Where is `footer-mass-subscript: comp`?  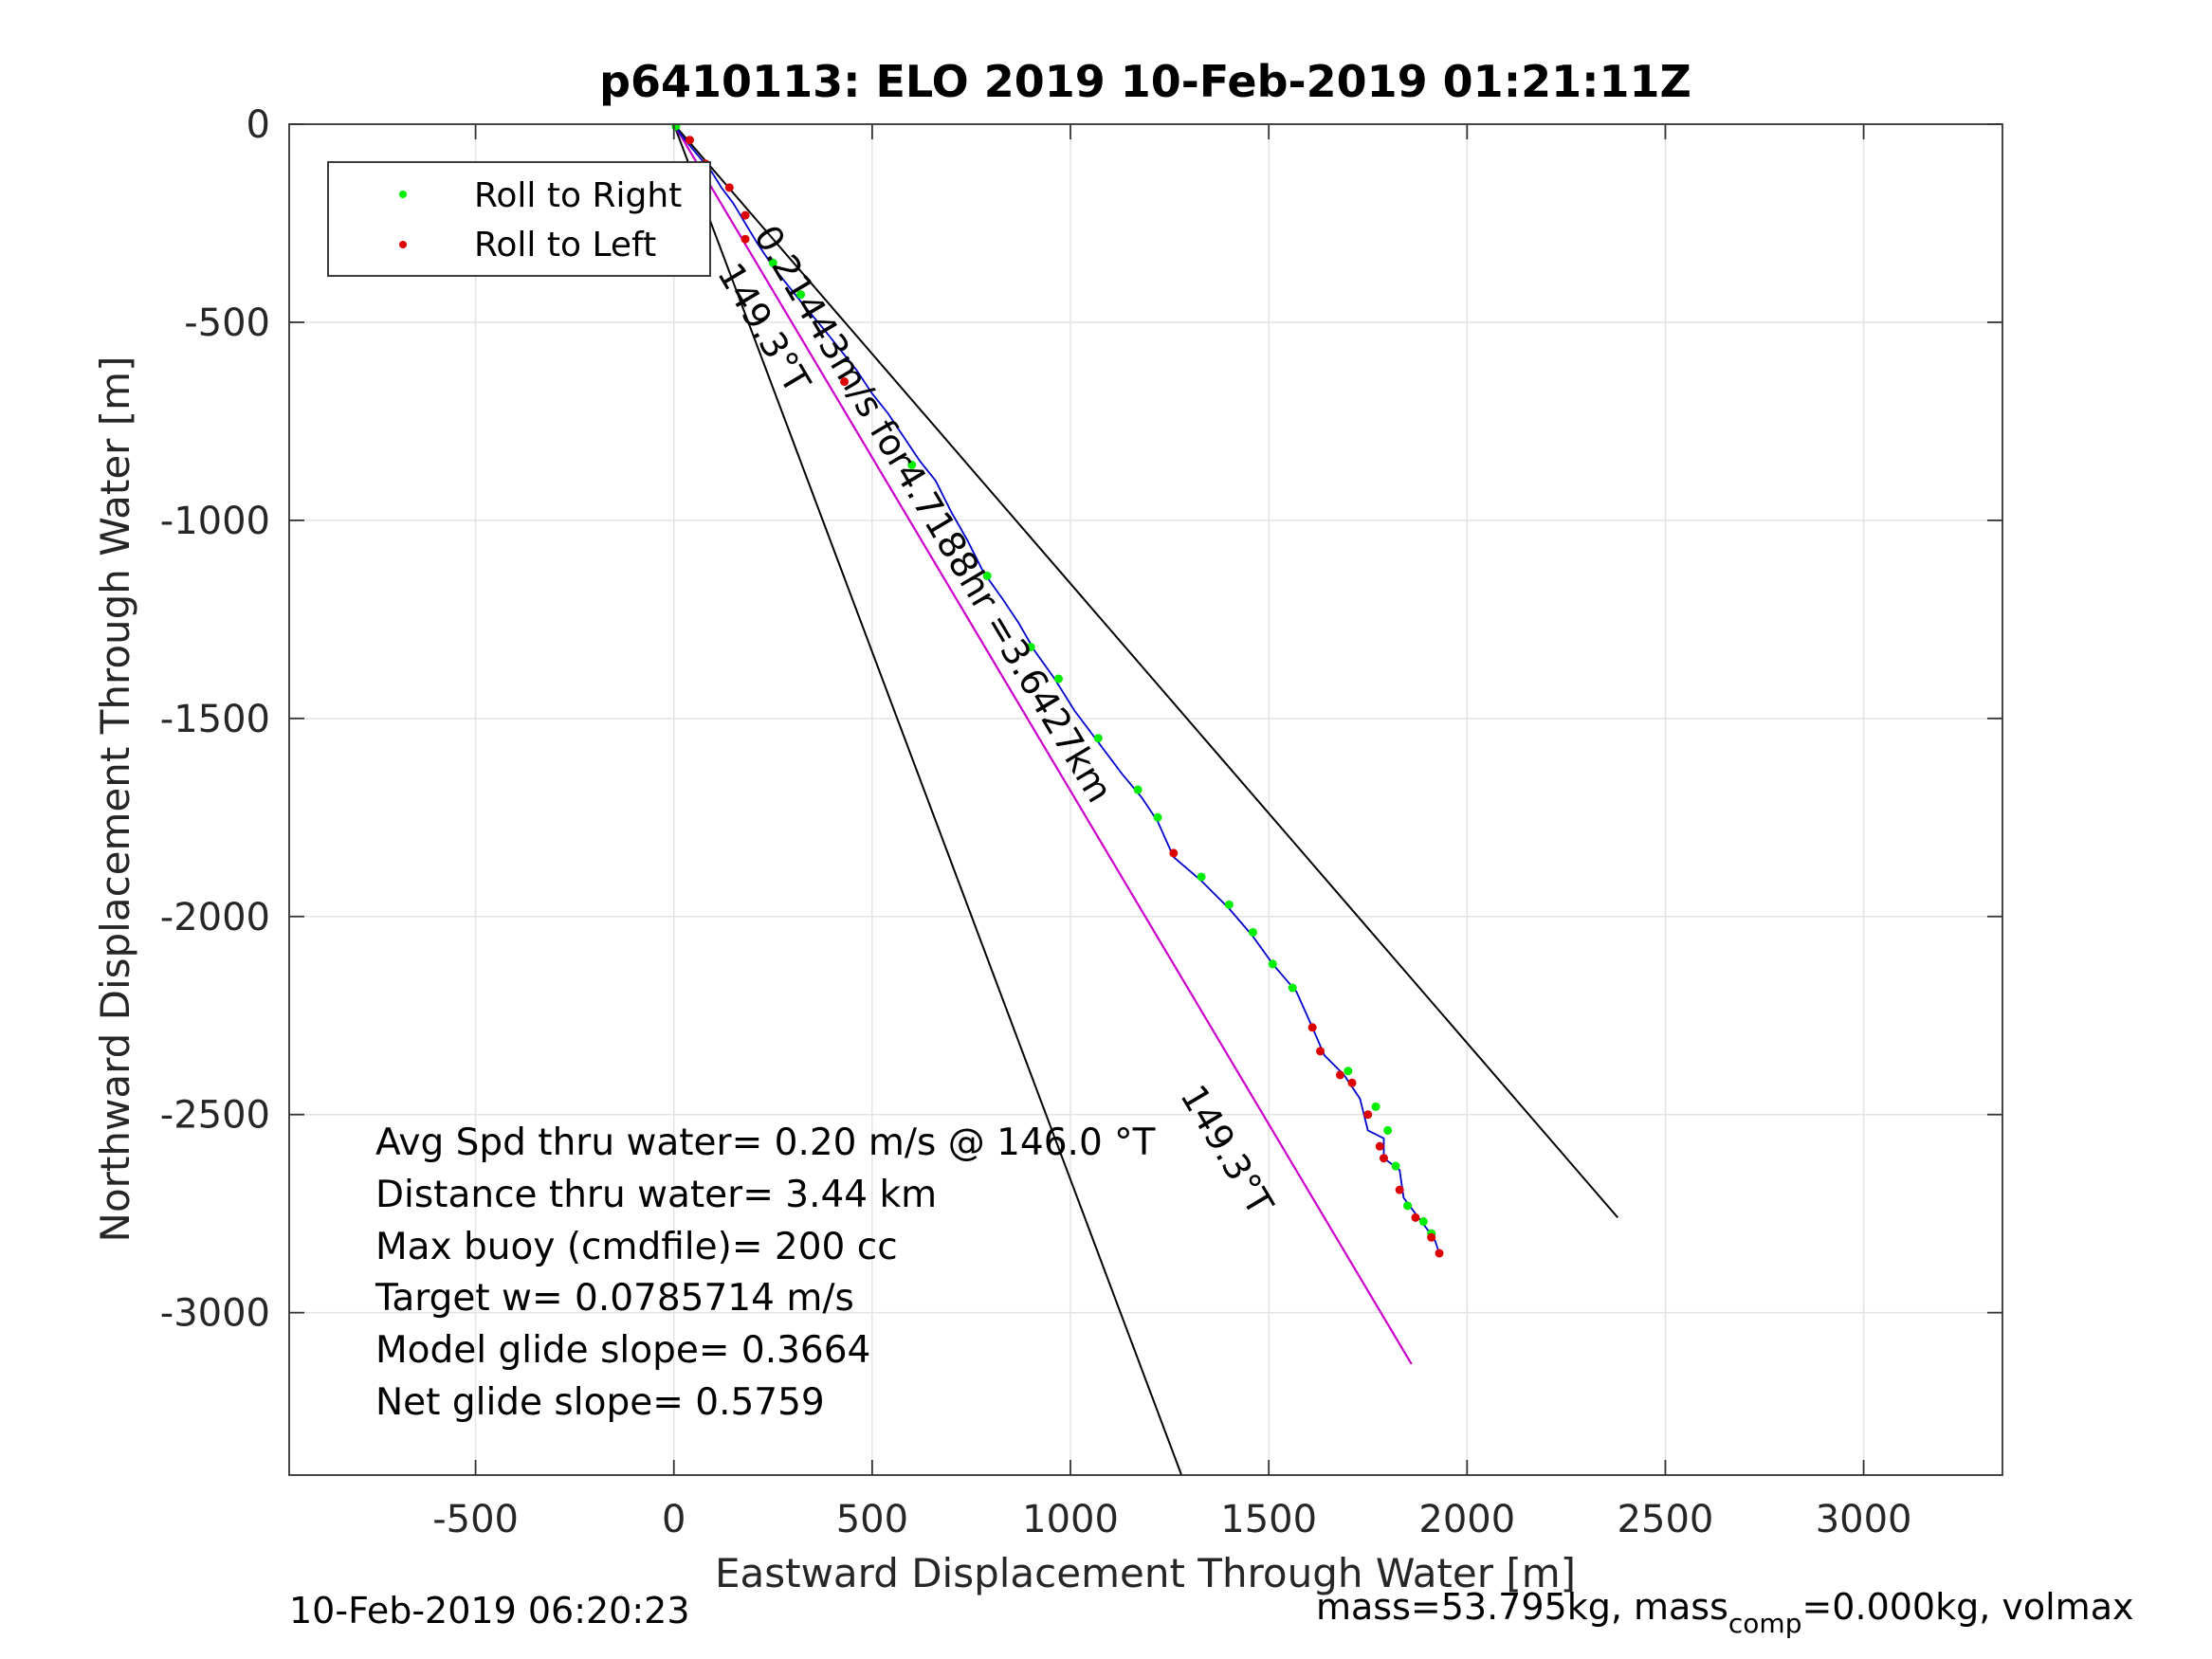 footer-mass-subscript: comp is located at coordinates (1765, 1623).